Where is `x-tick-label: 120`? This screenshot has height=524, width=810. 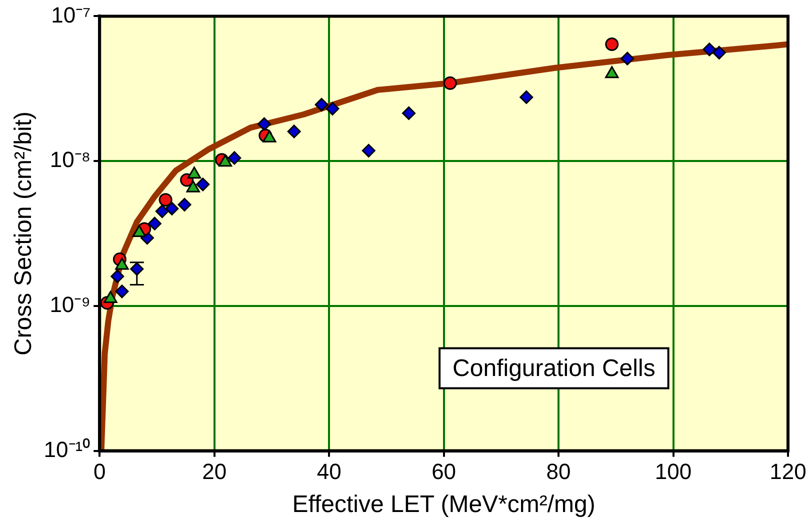 x-tick-label: 120 is located at coordinates (788, 471).